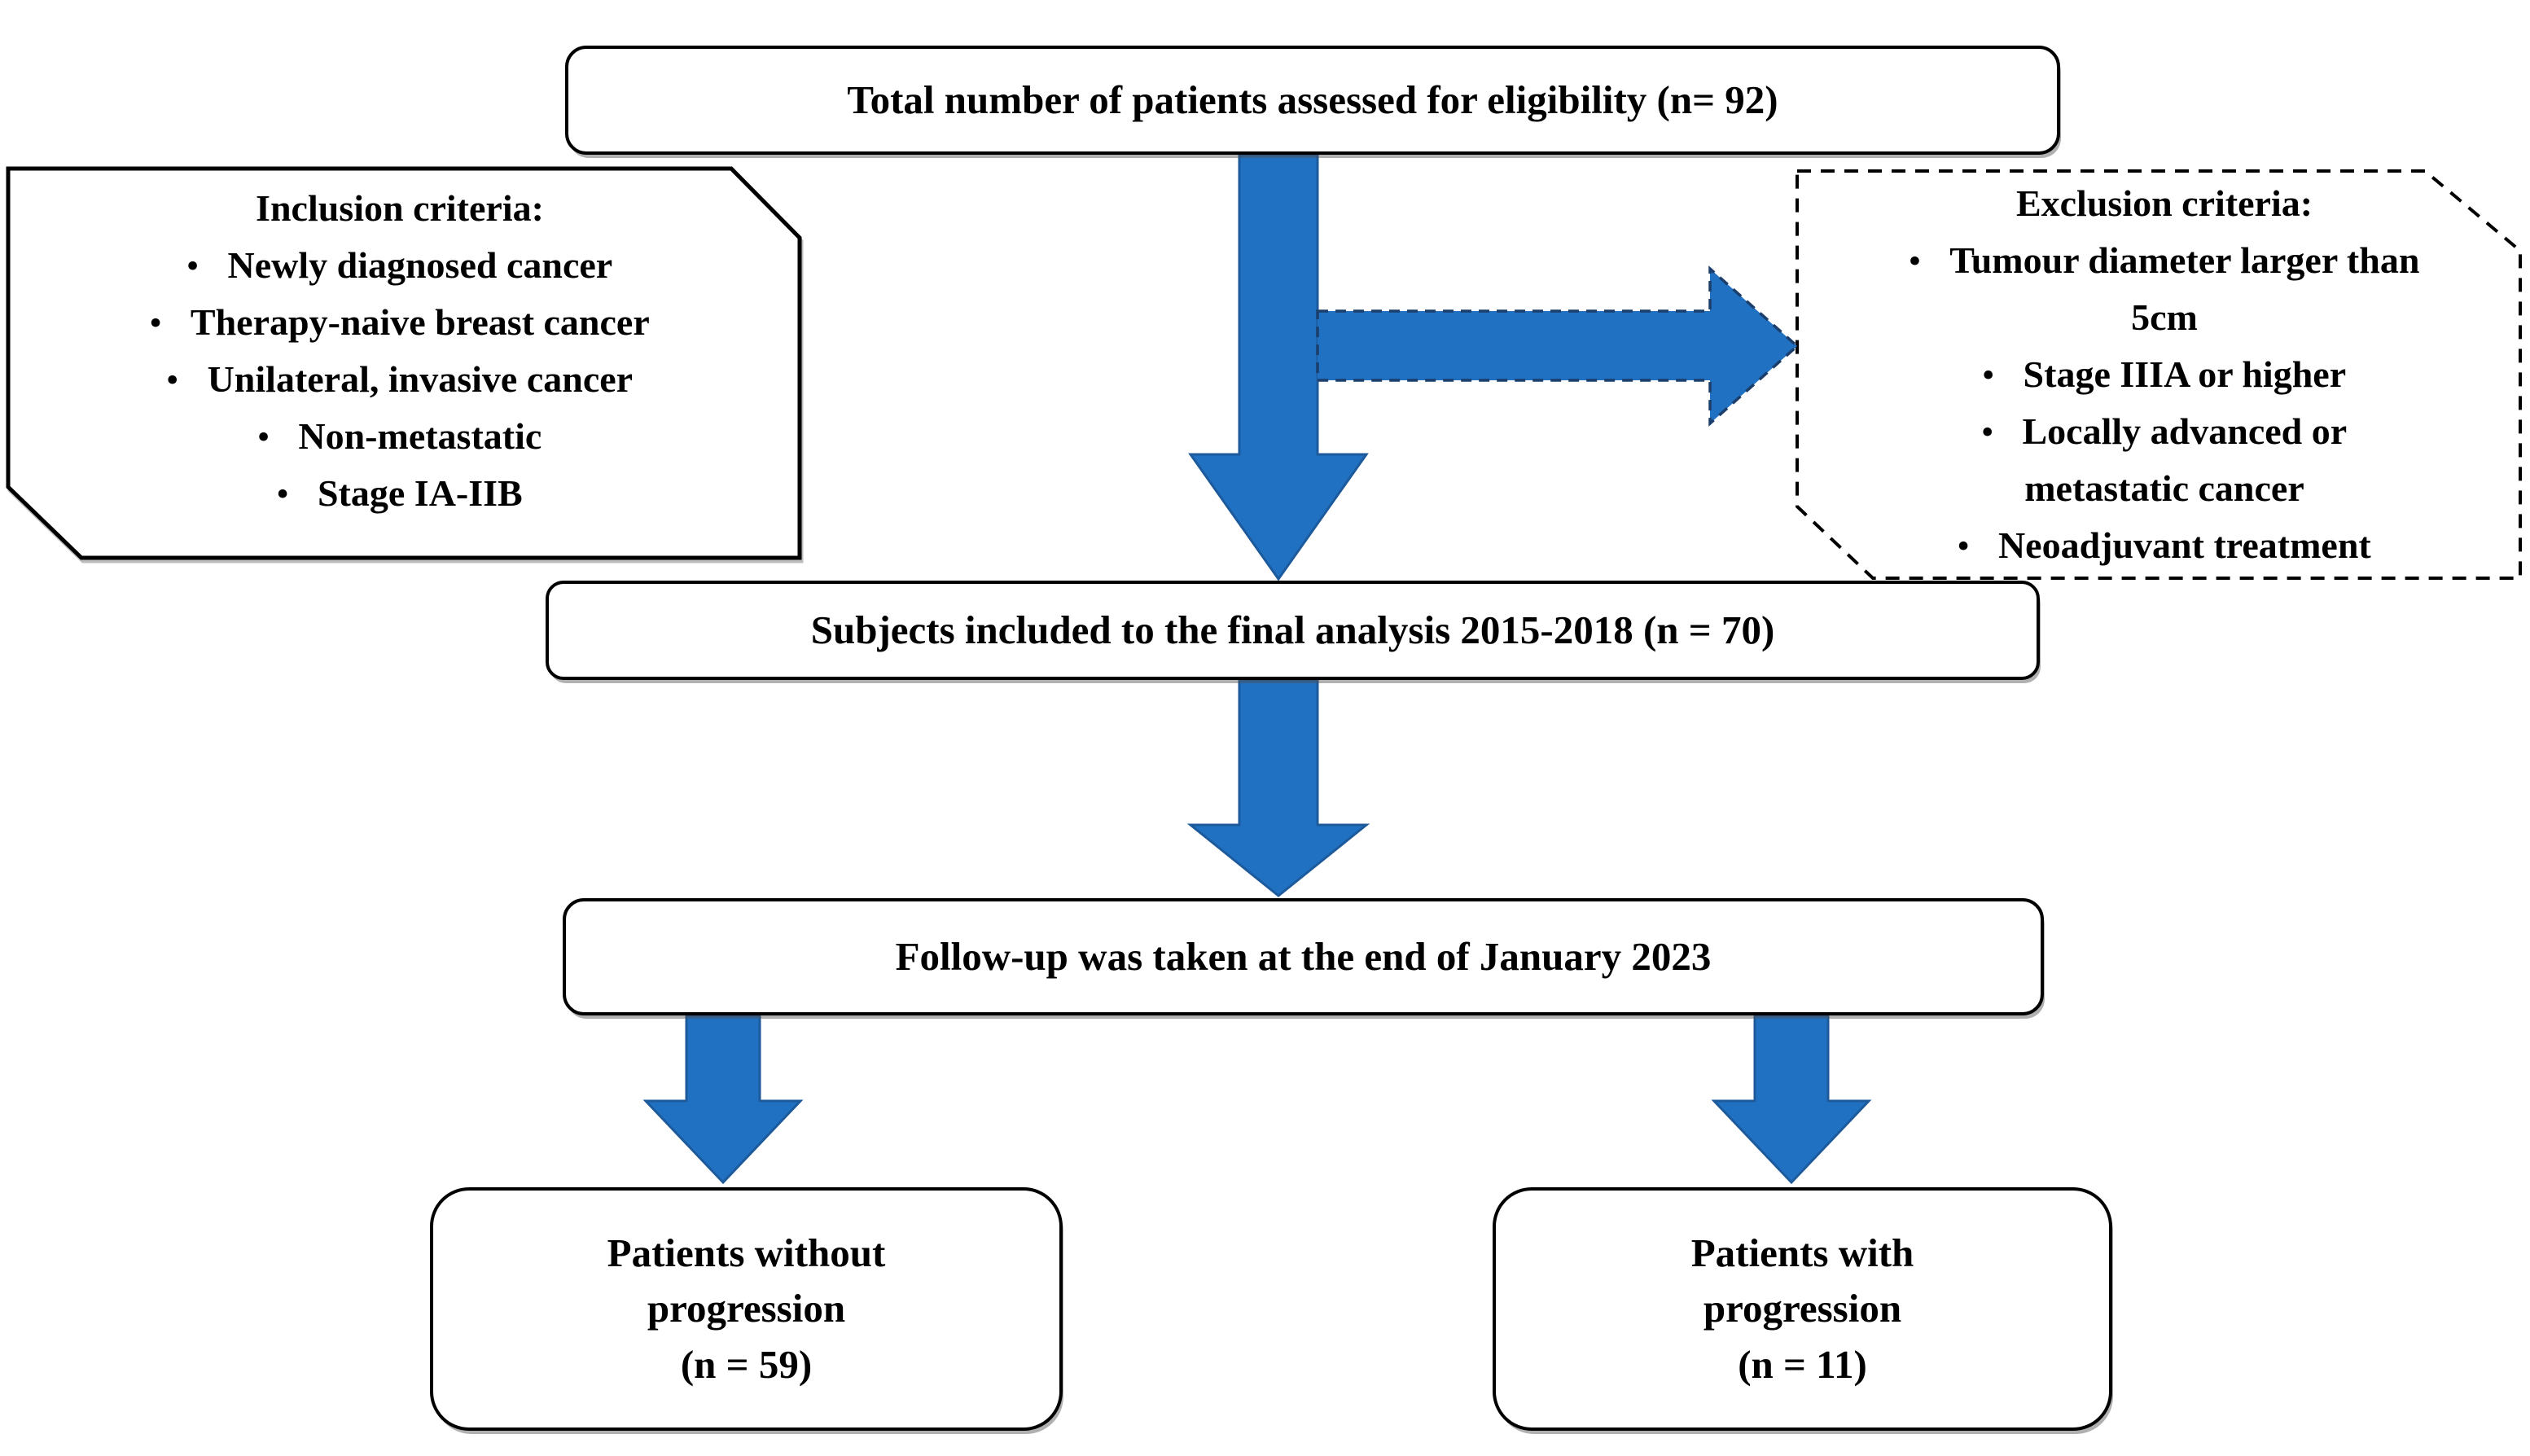 The height and width of the screenshot is (1456, 2530). I want to click on without-progression-box: Patients without progression (n = 59), so click(746, 1309).